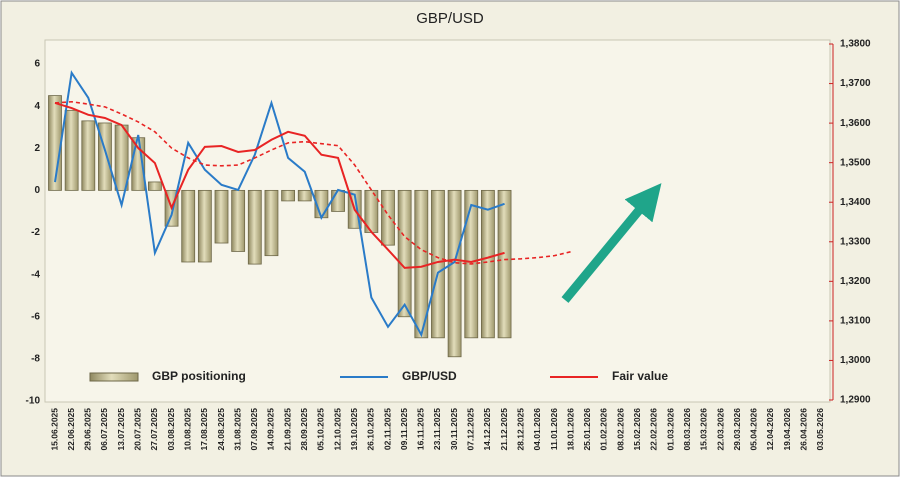 This screenshot has width=900, height=477. I want to click on x-tick-label: 08.02.2026, so click(620, 429).